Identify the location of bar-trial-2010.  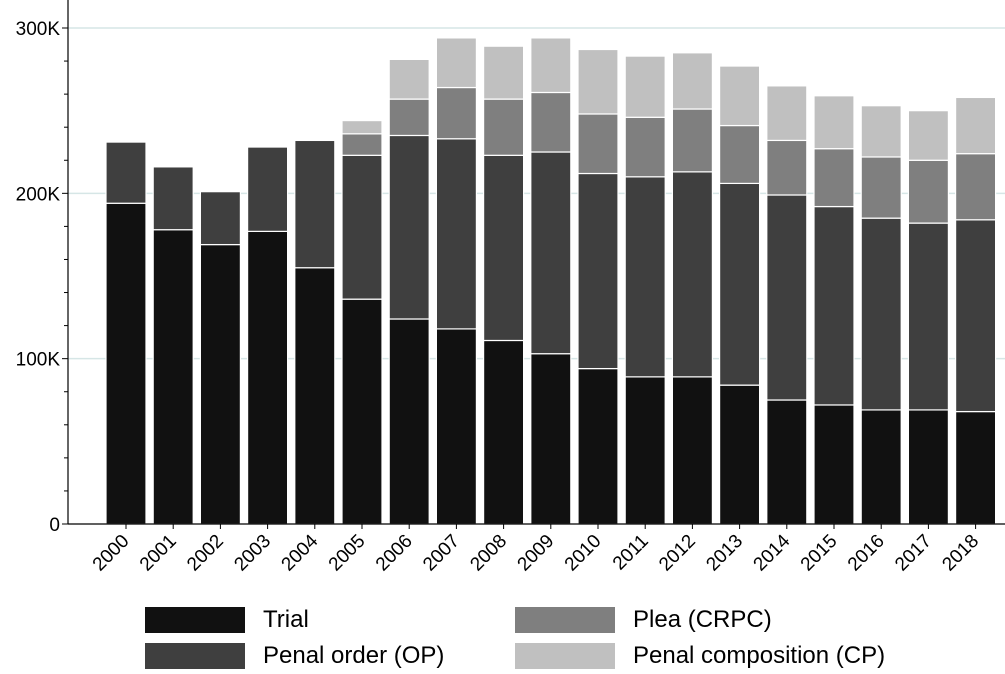
(598, 446).